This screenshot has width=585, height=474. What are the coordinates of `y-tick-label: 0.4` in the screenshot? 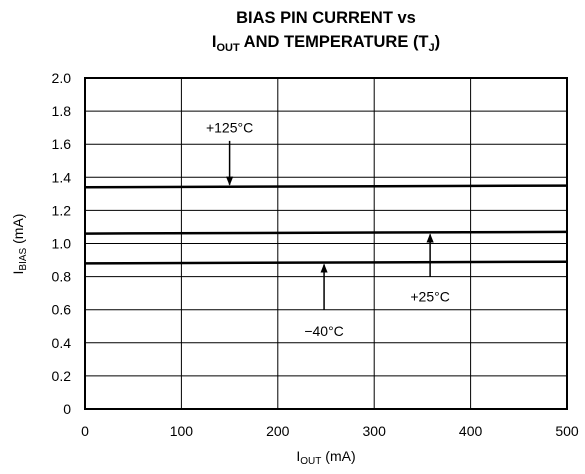 It's located at (62, 343).